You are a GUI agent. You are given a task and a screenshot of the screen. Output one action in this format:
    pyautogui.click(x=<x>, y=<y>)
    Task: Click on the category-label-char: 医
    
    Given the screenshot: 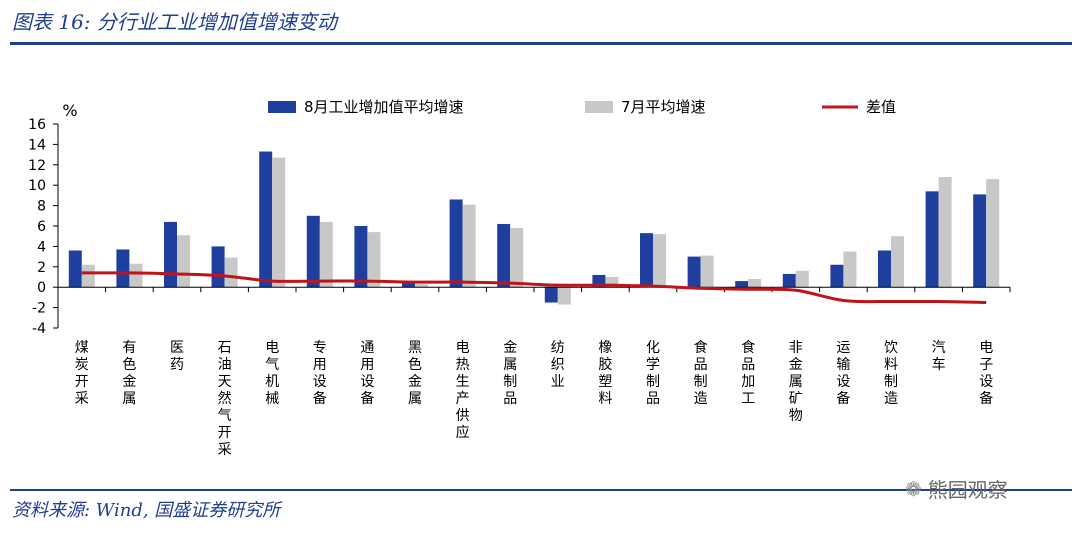 What is the action you would take?
    pyautogui.click(x=177, y=348)
    